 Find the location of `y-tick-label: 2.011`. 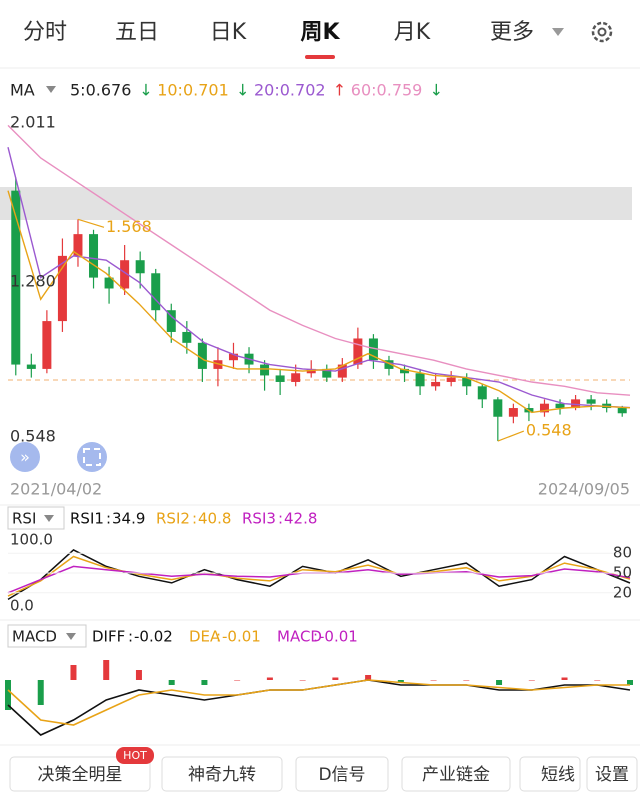

y-tick-label: 2.011 is located at coordinates (33, 122).